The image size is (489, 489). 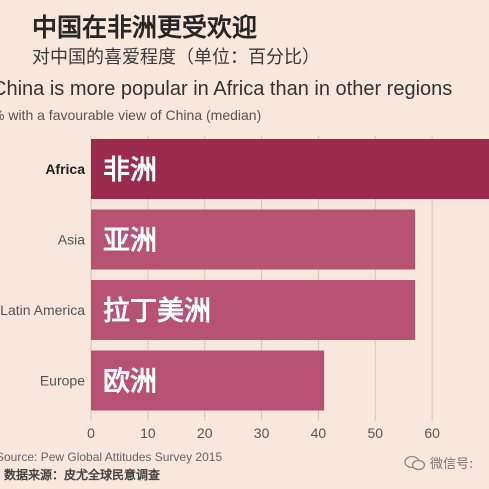 I want to click on x-tick-label: 0, so click(x=91, y=433).